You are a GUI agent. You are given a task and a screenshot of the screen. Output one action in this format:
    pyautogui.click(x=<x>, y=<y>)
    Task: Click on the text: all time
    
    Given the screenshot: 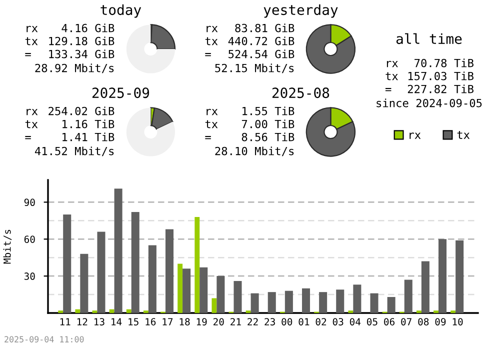 What is the action you would take?
    pyautogui.click(x=429, y=38)
    